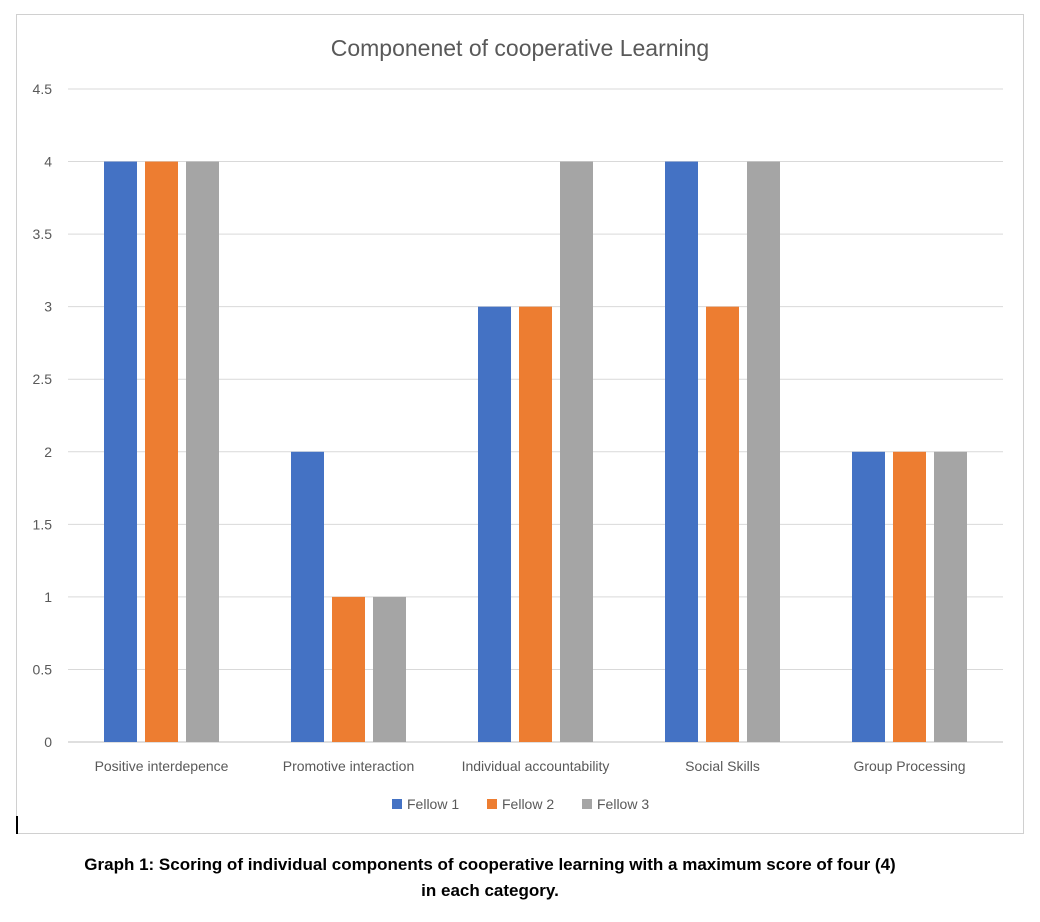  I want to click on x-category-label: Promotive interaction, so click(349, 766).